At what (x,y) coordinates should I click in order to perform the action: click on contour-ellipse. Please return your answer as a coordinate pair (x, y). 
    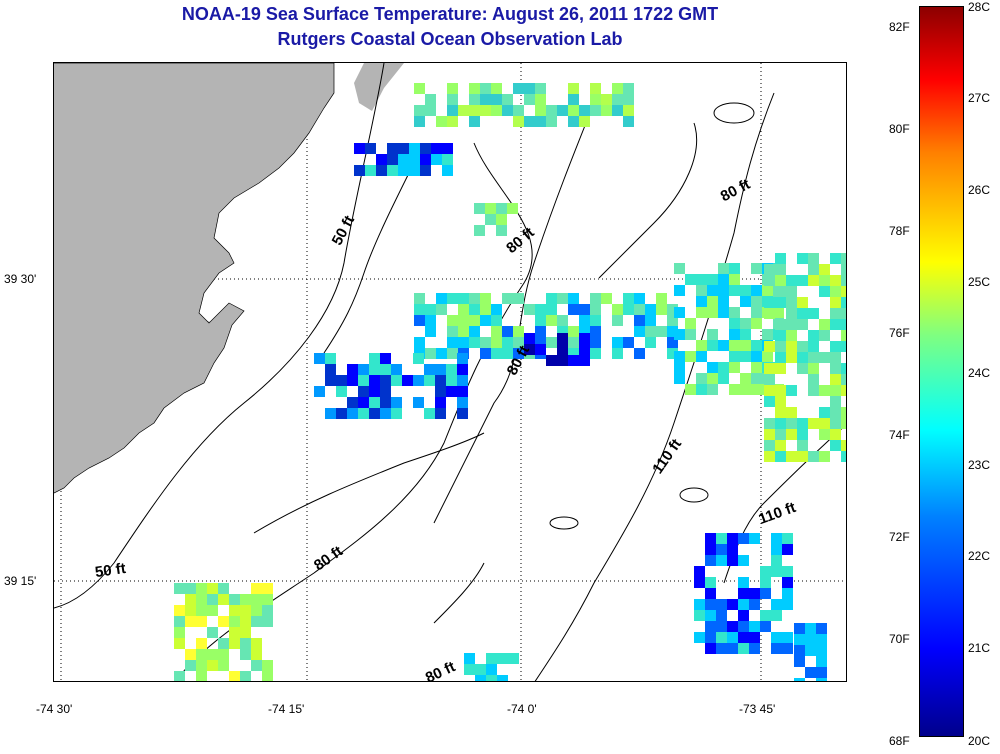
    Looking at the image, I should click on (694, 495).